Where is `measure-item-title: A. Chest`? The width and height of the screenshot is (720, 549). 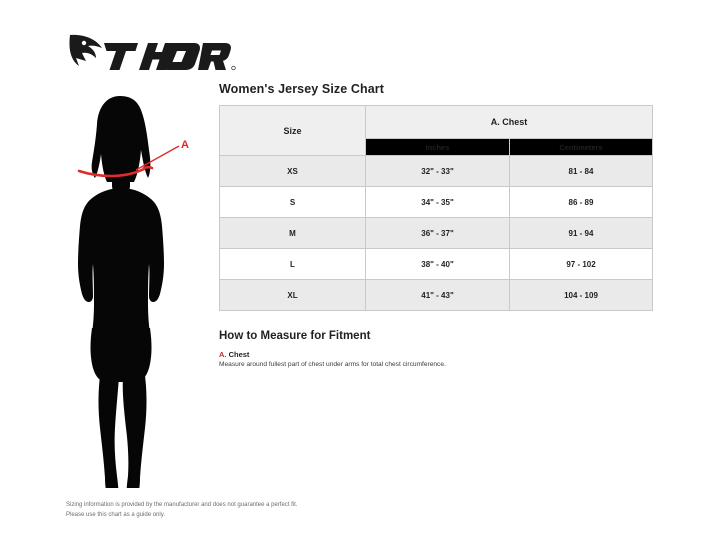
measure-item-title: A. Chest is located at coordinates (435, 354).